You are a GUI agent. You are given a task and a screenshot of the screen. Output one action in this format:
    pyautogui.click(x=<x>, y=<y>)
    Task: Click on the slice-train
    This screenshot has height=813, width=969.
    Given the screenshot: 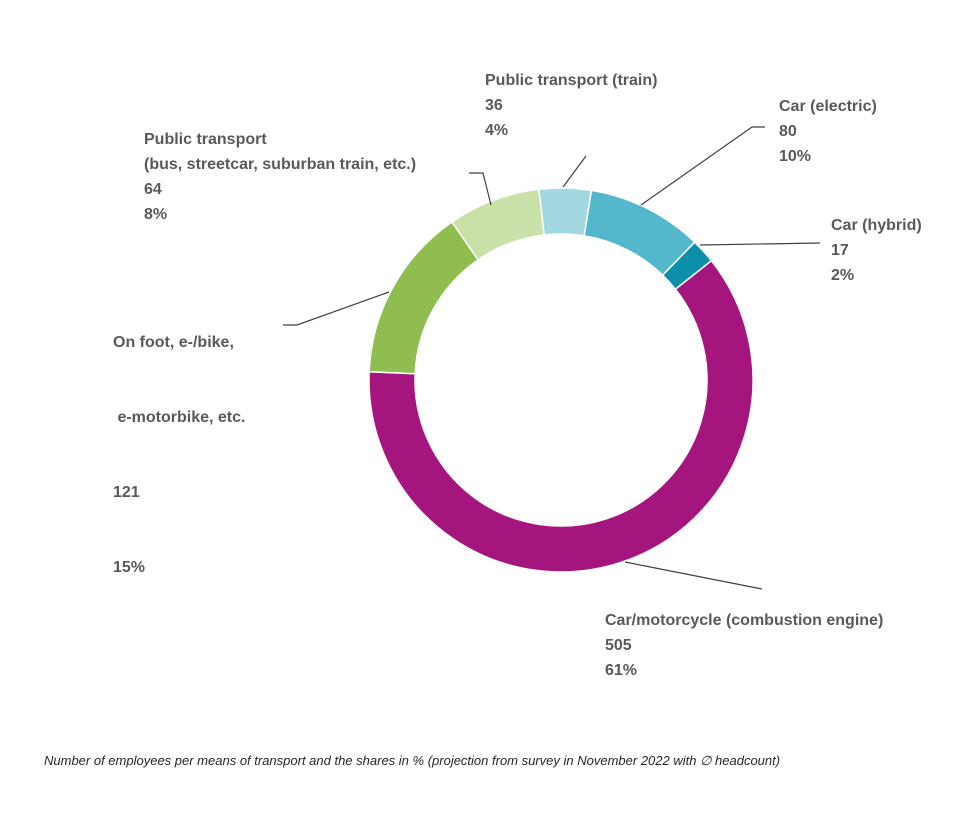 What is the action you would take?
    pyautogui.click(x=565, y=212)
    